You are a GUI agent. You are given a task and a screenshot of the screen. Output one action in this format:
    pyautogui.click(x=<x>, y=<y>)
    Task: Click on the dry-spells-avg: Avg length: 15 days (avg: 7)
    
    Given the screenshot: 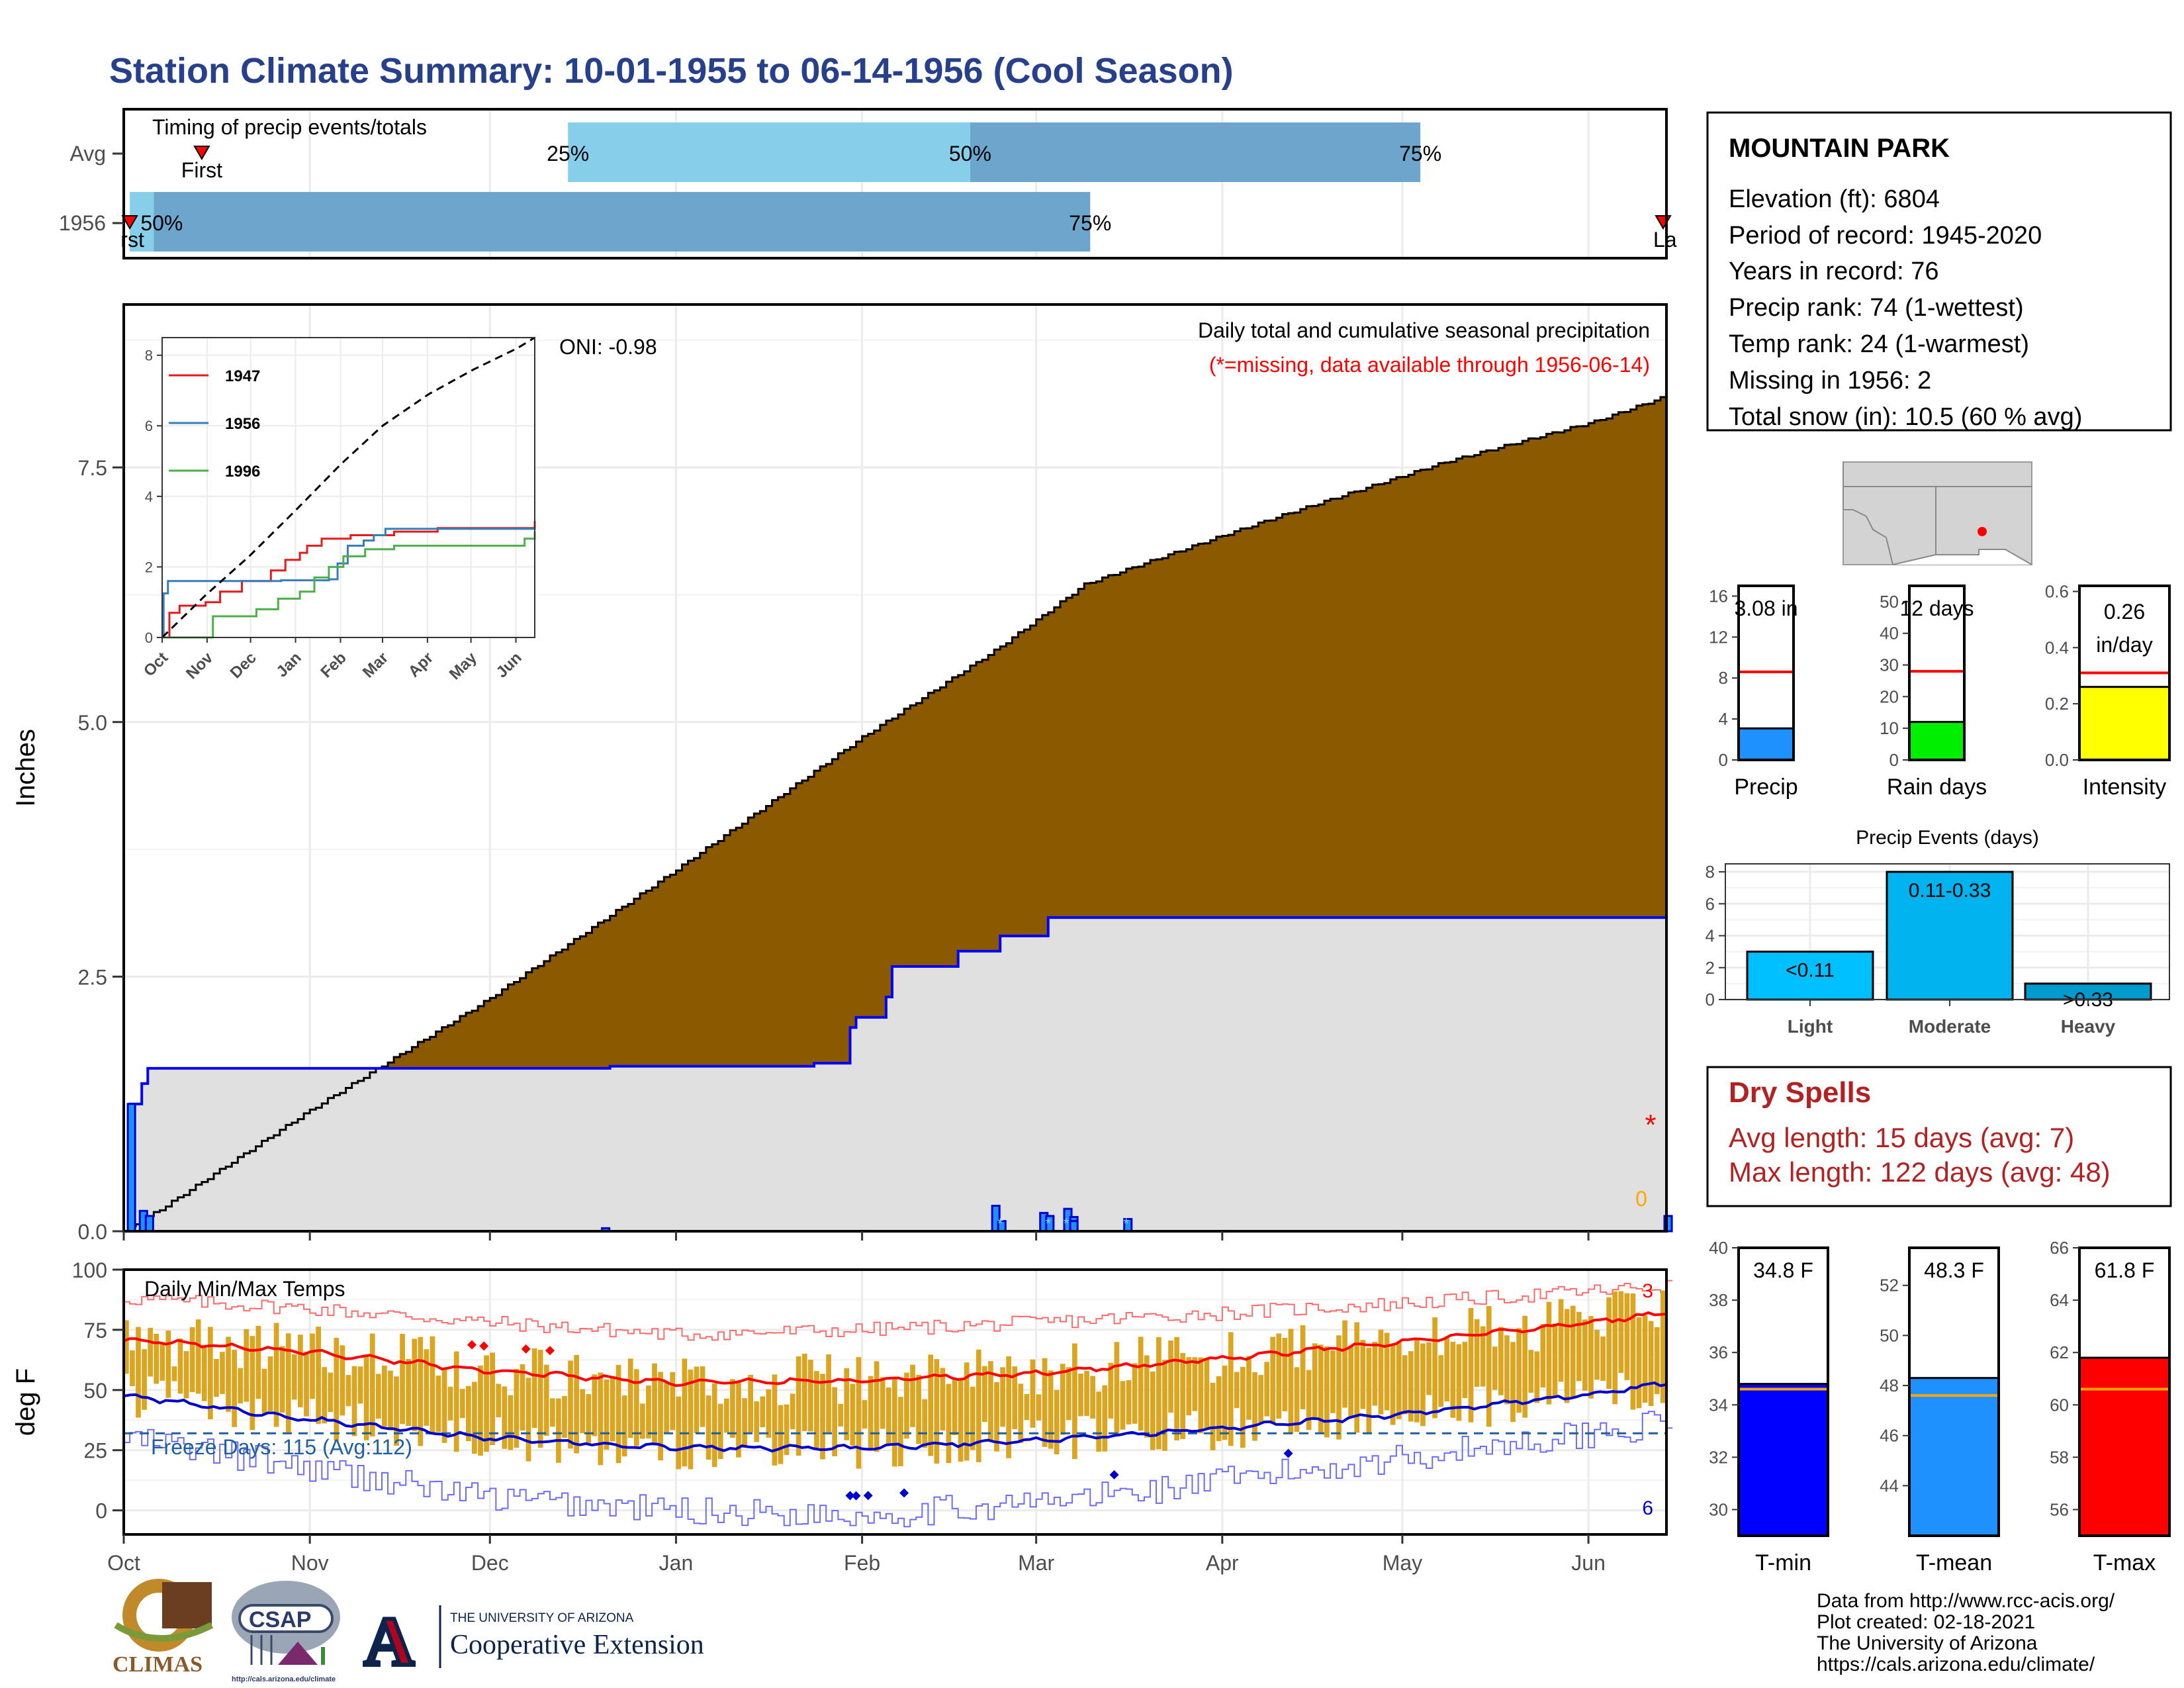 What is the action you would take?
    pyautogui.click(x=1901, y=1137)
    